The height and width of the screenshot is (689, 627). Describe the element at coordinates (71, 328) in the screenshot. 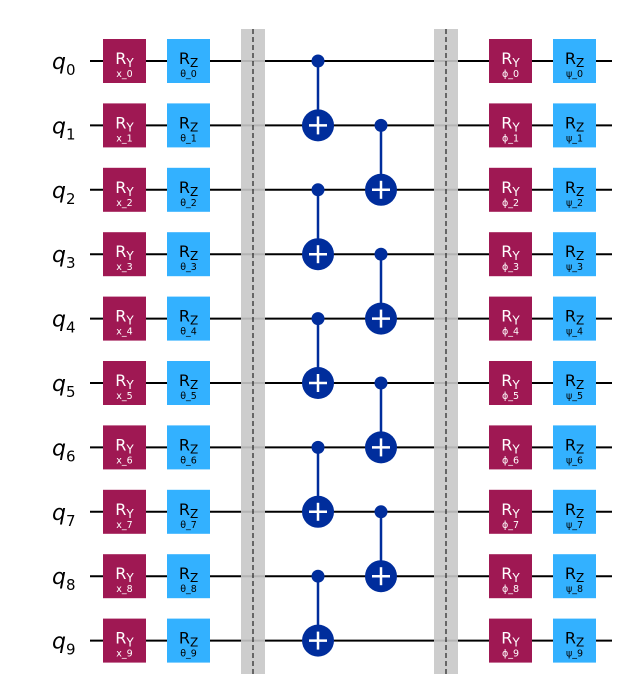

I see `qubit-index: 4` at that location.